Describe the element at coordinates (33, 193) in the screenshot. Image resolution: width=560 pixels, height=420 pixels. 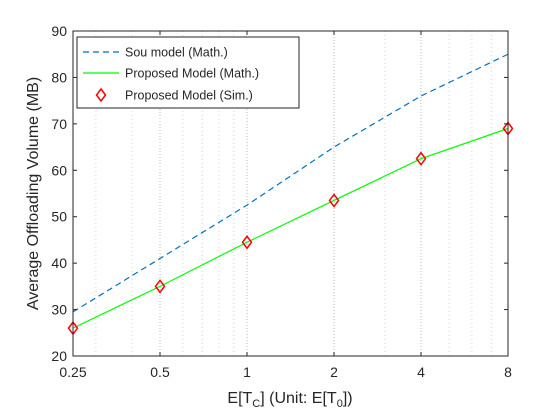
I see `y-axis-label: Average Offloading Volume (MB)` at that location.